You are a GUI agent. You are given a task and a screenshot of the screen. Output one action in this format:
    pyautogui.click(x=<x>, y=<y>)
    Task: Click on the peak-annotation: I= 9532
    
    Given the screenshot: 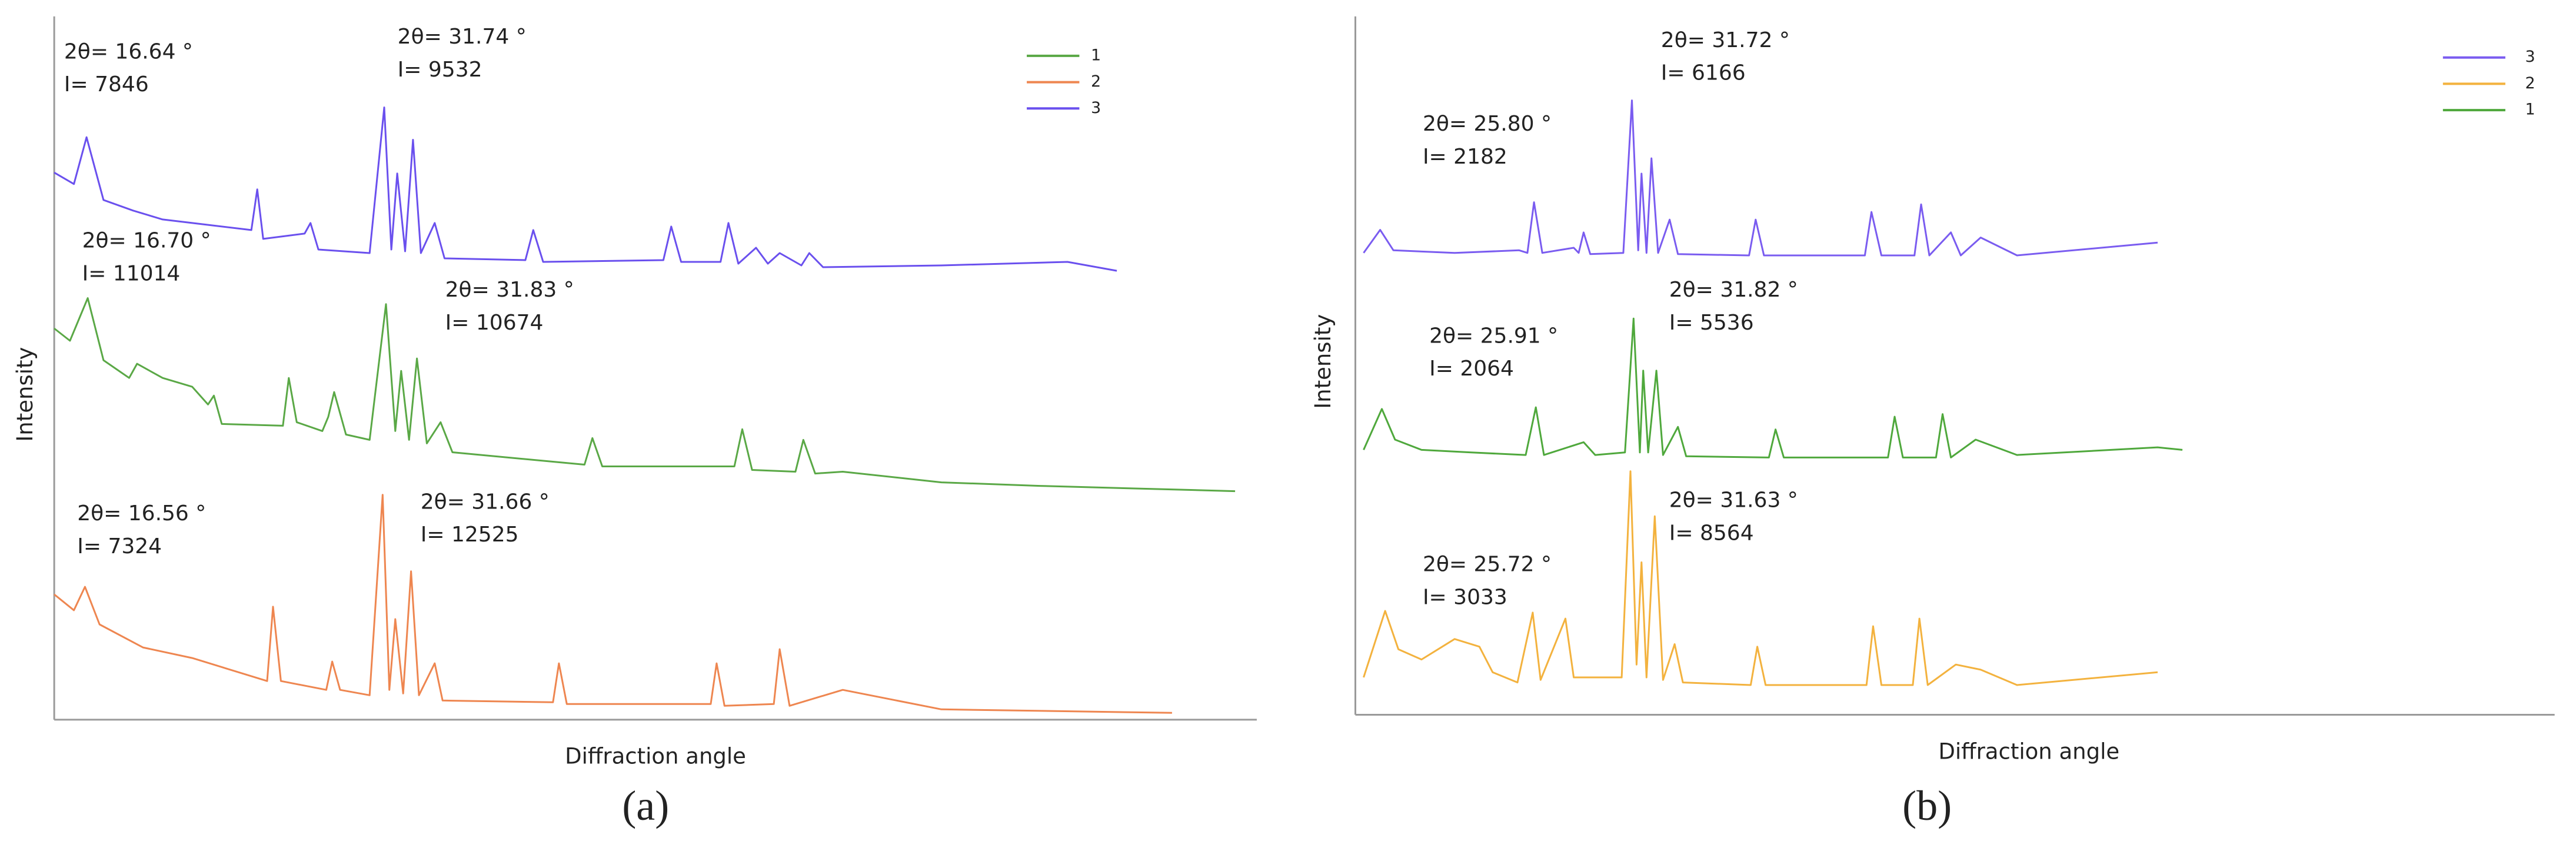 What is the action you would take?
    pyautogui.click(x=440, y=70)
    